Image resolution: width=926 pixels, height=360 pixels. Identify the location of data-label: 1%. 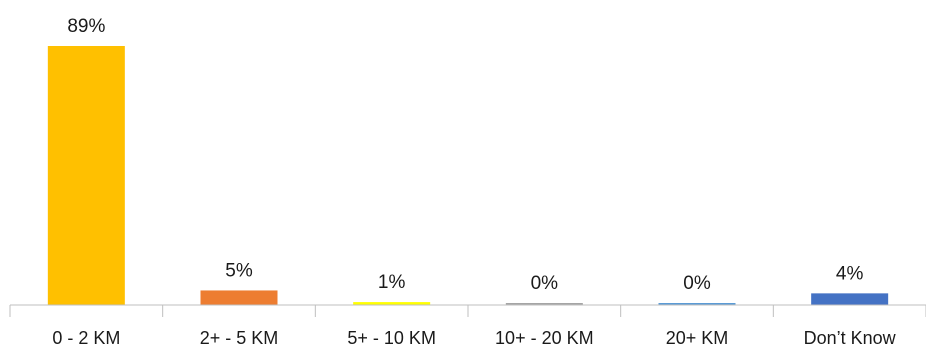
(392, 282).